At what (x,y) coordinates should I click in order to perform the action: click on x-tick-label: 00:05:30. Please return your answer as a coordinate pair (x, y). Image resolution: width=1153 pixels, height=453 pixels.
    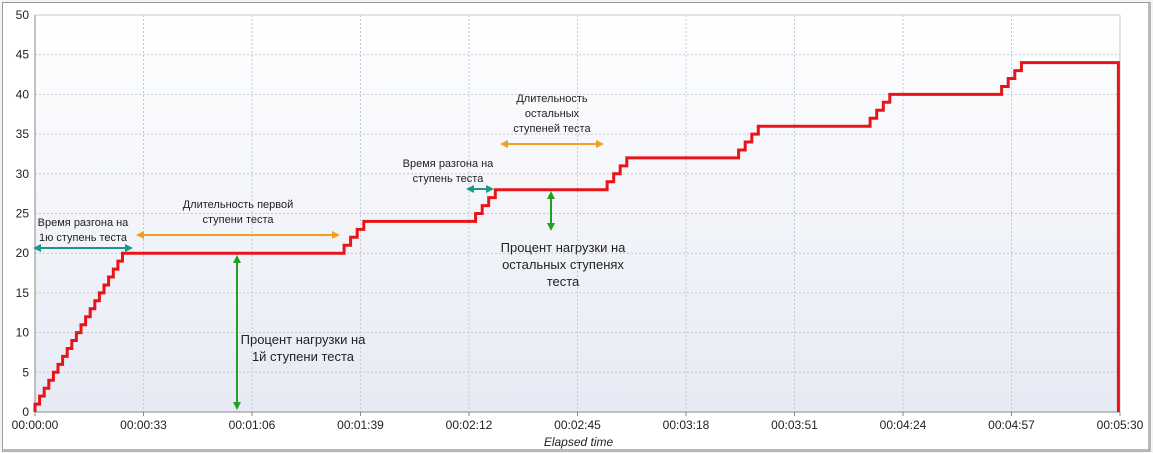
    Looking at the image, I should click on (1120, 425).